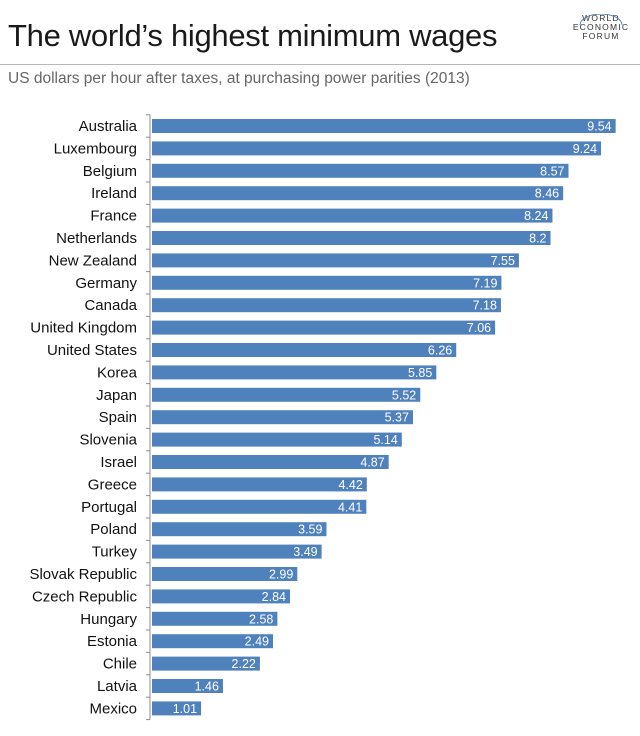  I want to click on value-label-united-kingdom: 7.06, so click(479, 328).